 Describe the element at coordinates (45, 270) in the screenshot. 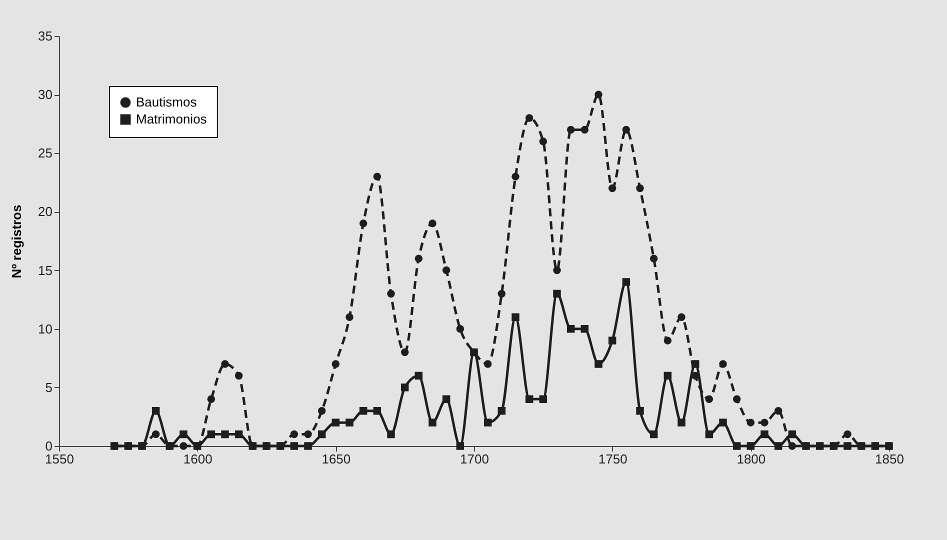

I see `y-tick-label: 15` at that location.